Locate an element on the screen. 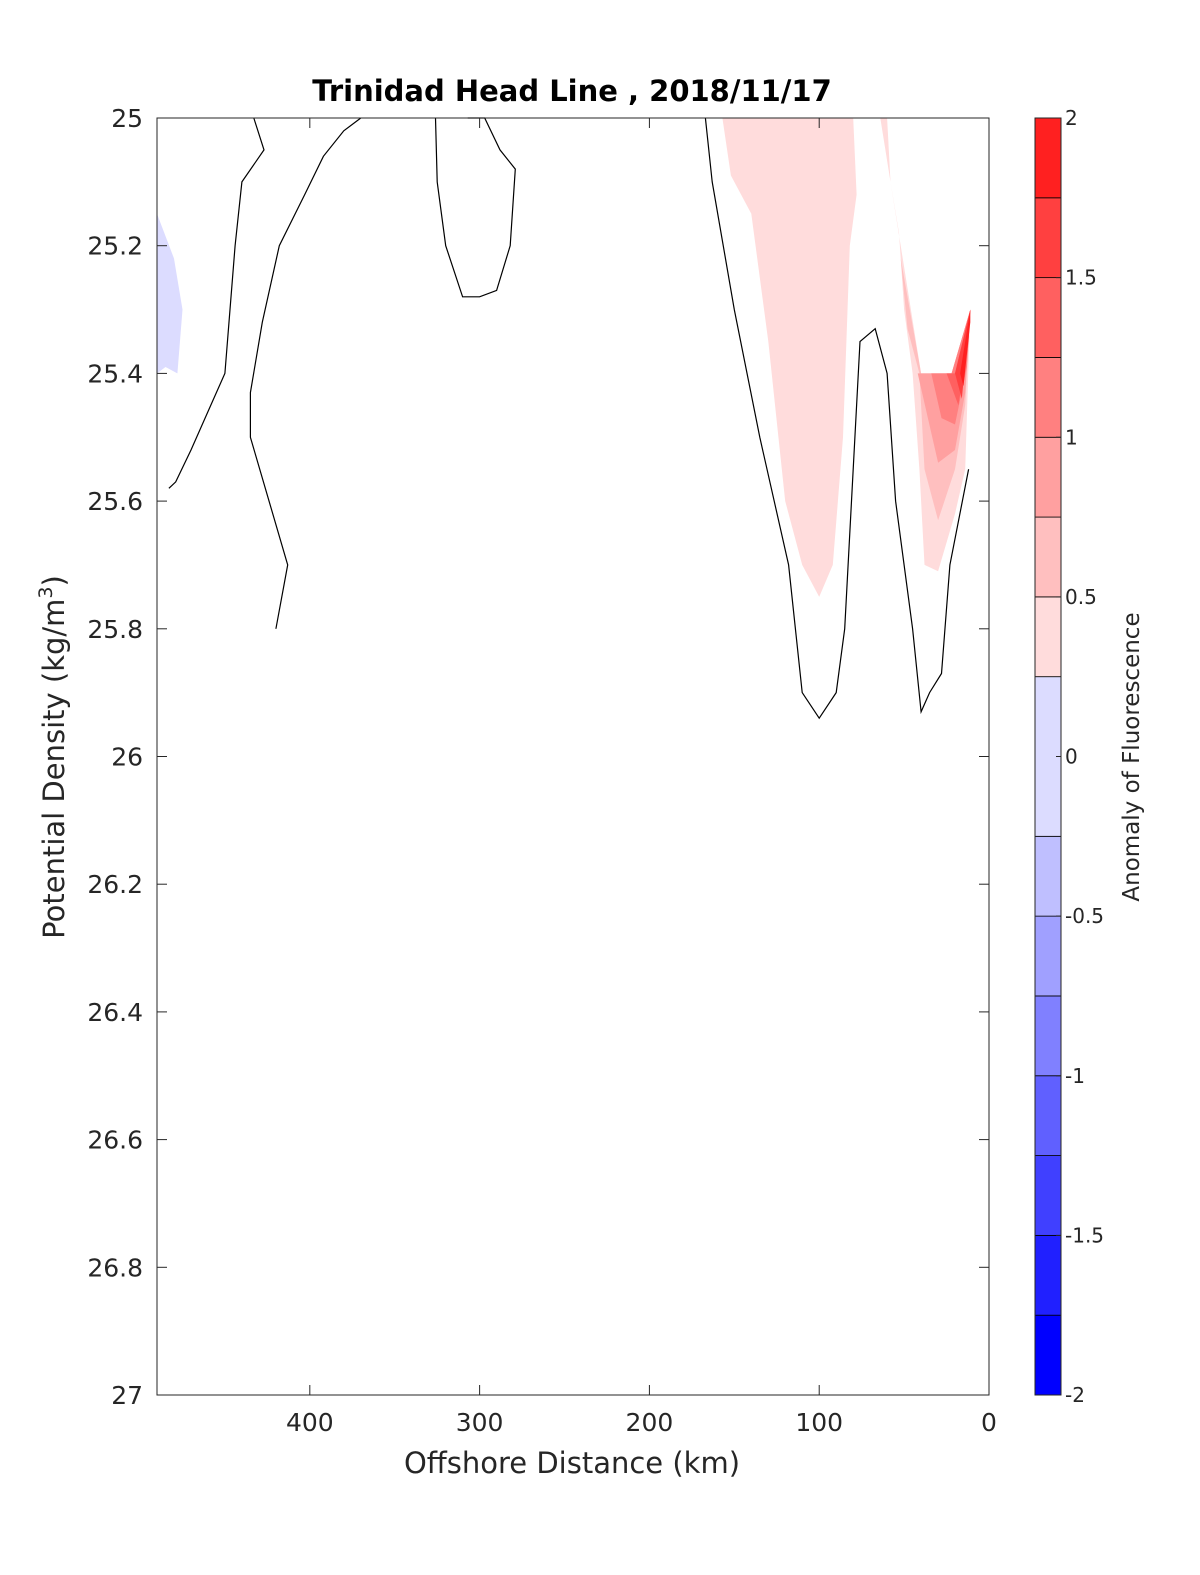 Image resolution: width=1200 pixels, height=1575 pixels. x-tick-label: 200 is located at coordinates (650, 1422).